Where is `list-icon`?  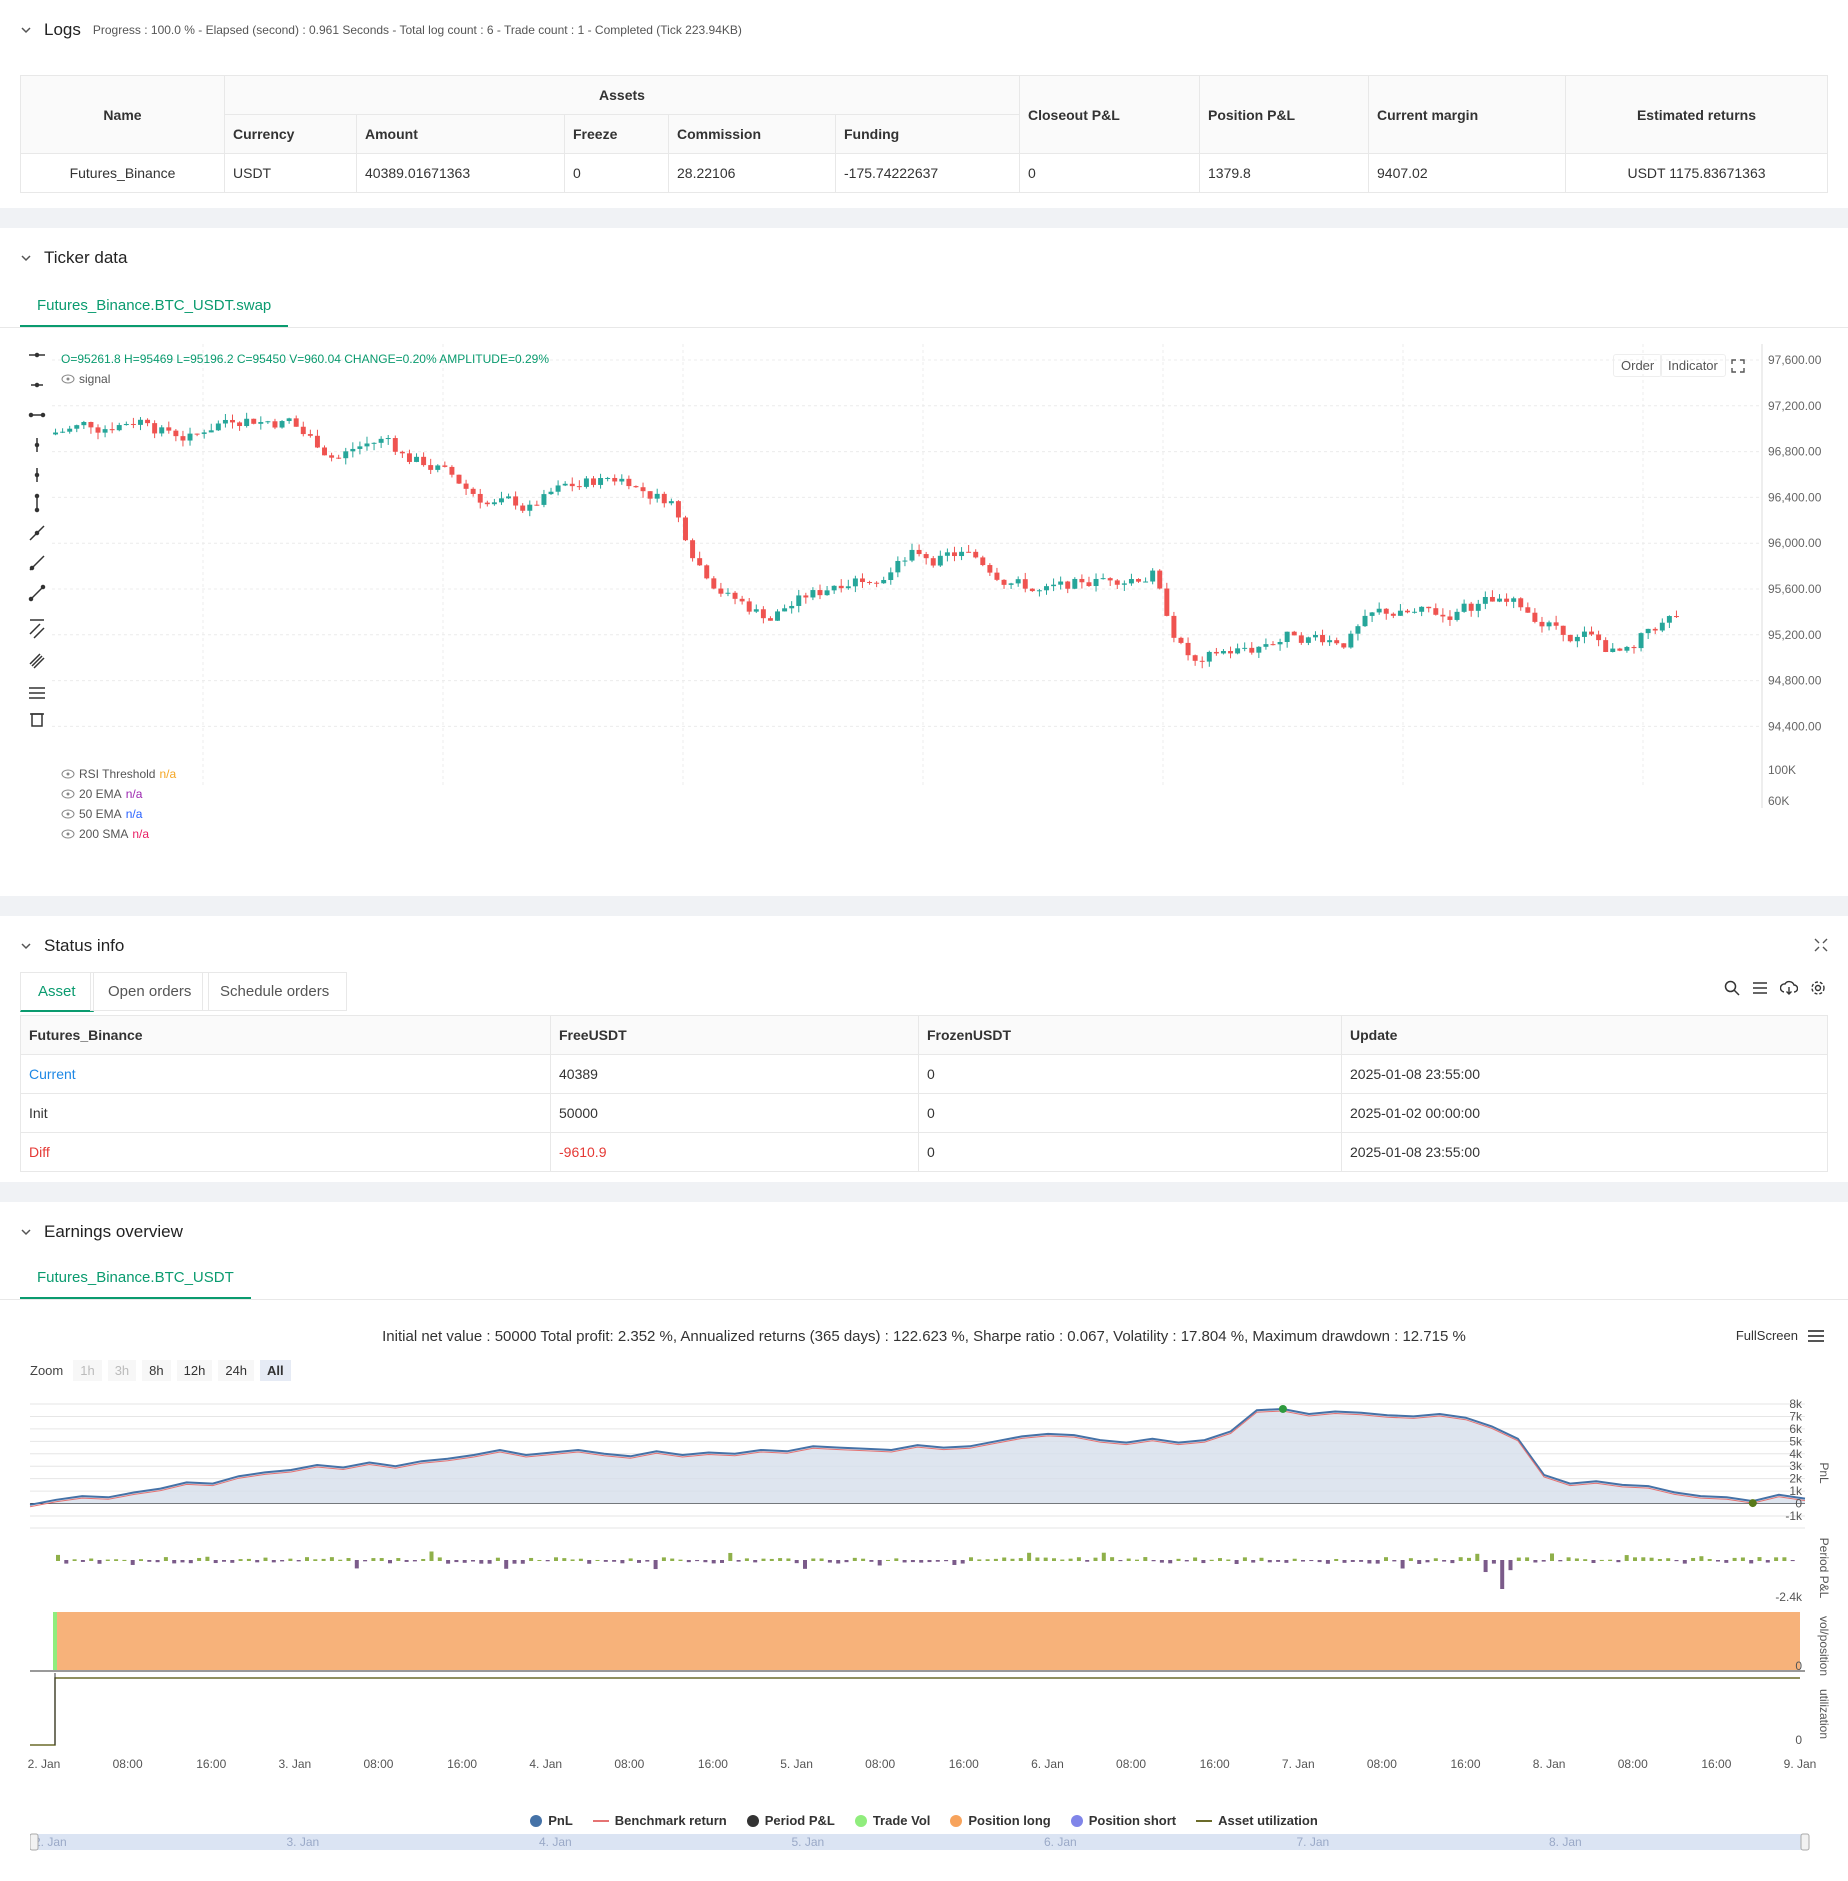 list-icon is located at coordinates (1760, 988).